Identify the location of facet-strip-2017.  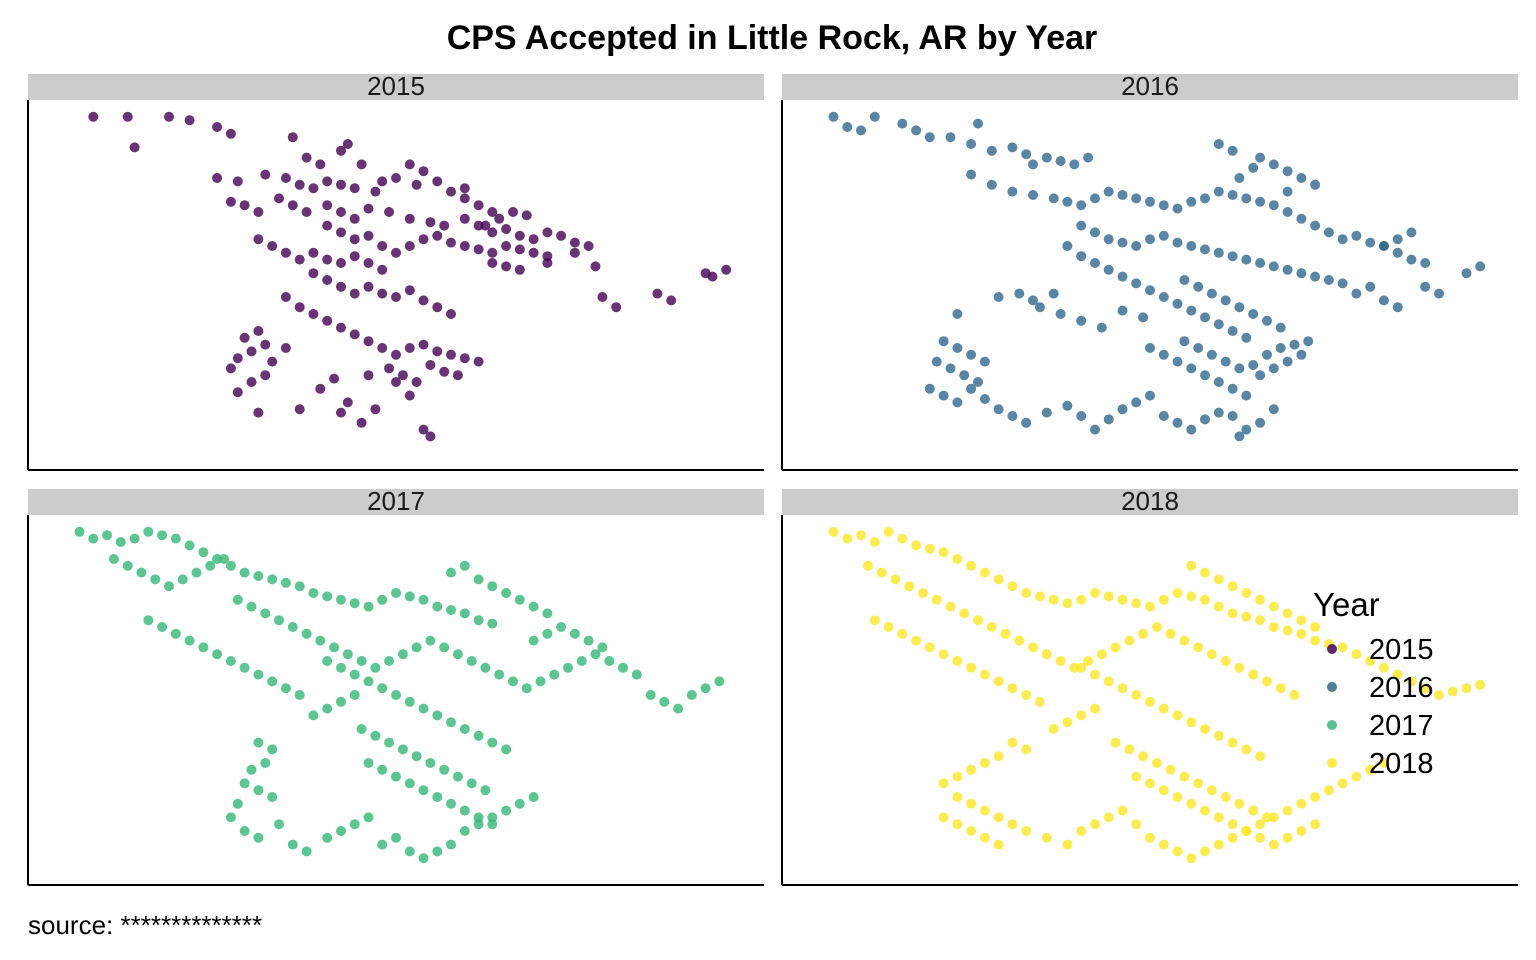
(396, 502).